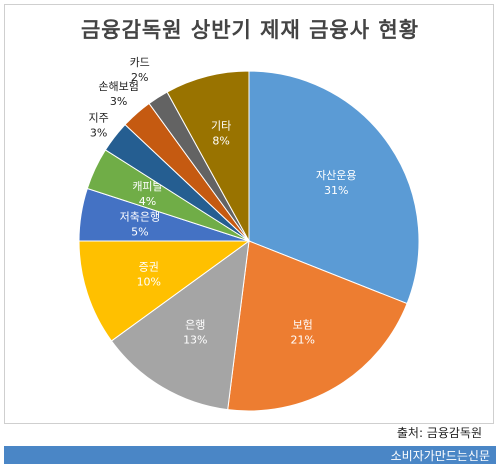  What do you see at coordinates (147, 201) in the screenshot?
I see `slice-value-label-5: 4%` at bounding box center [147, 201].